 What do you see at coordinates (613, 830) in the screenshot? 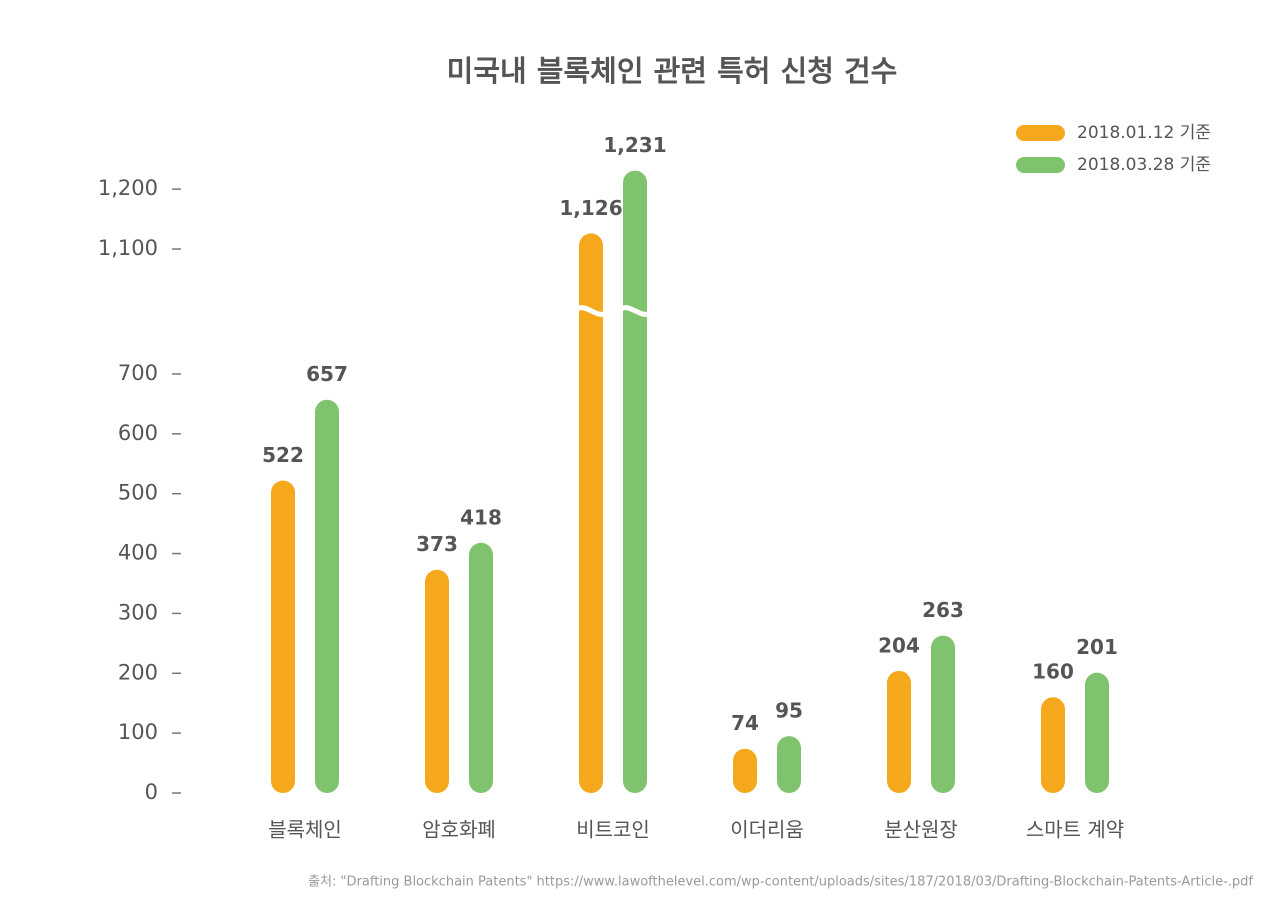
I see `x-tick-label: 비트코인` at bounding box center [613, 830].